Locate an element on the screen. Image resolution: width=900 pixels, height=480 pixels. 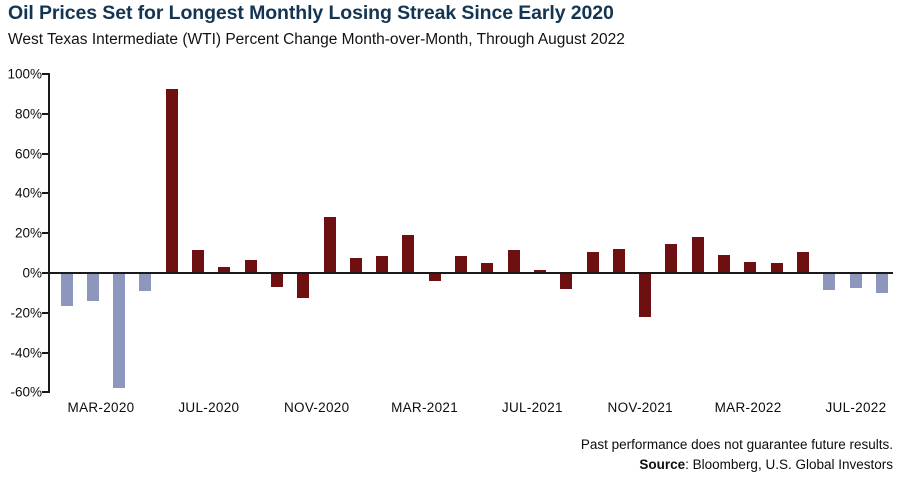
bar-APR-2022 is located at coordinates (776, 267).